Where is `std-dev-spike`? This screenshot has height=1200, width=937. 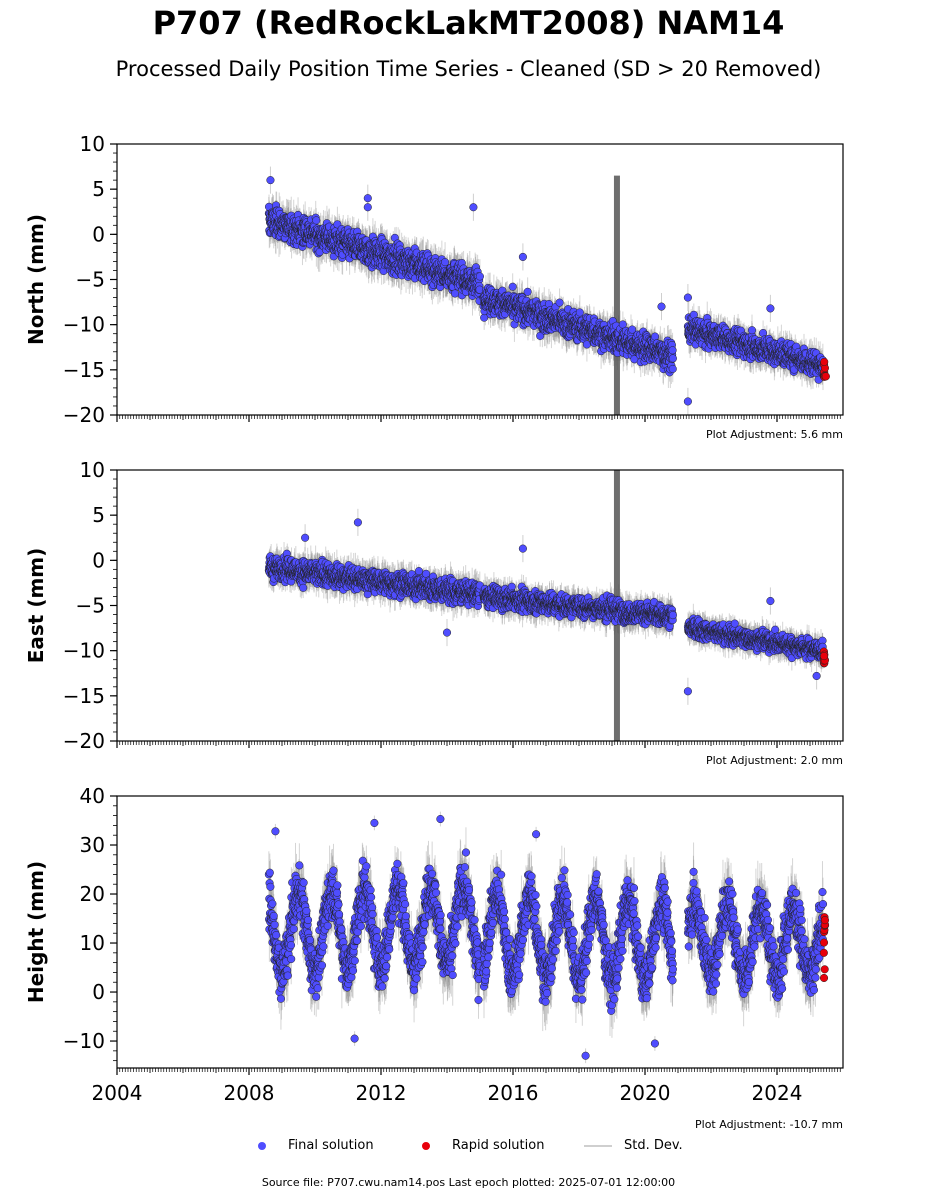 std-dev-spike is located at coordinates (616, 295).